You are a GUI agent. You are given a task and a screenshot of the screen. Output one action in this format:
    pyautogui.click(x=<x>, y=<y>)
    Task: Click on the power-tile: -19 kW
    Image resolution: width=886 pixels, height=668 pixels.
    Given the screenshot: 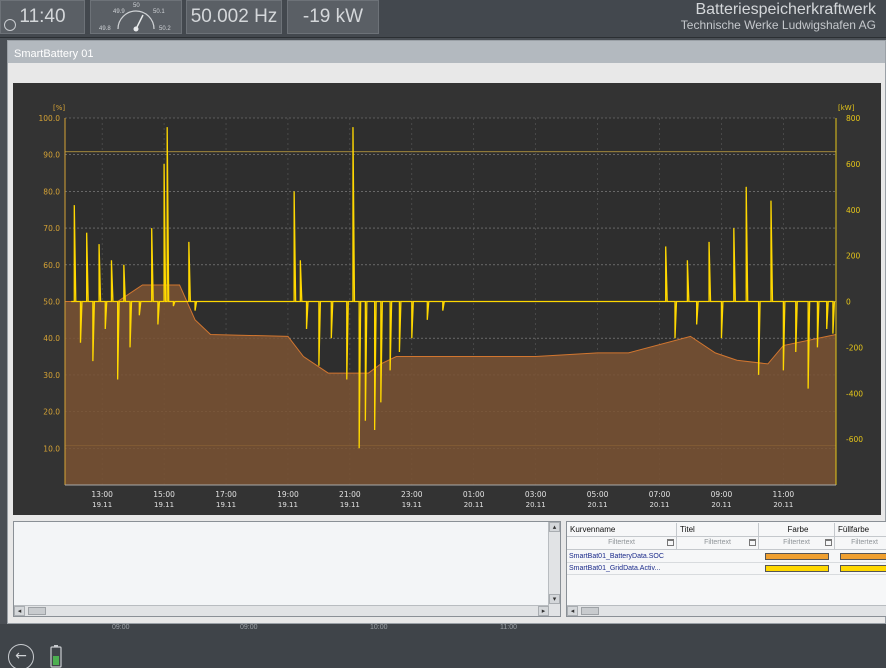 What is the action you would take?
    pyautogui.click(x=333, y=17)
    